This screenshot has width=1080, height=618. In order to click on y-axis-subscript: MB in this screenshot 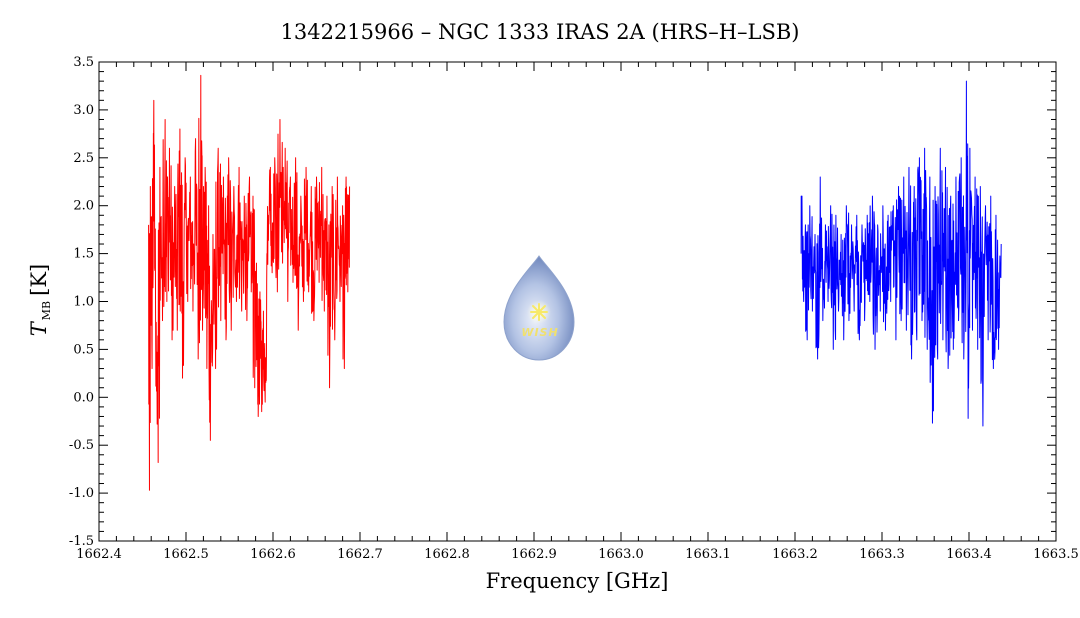, I will do `click(46, 310)`.